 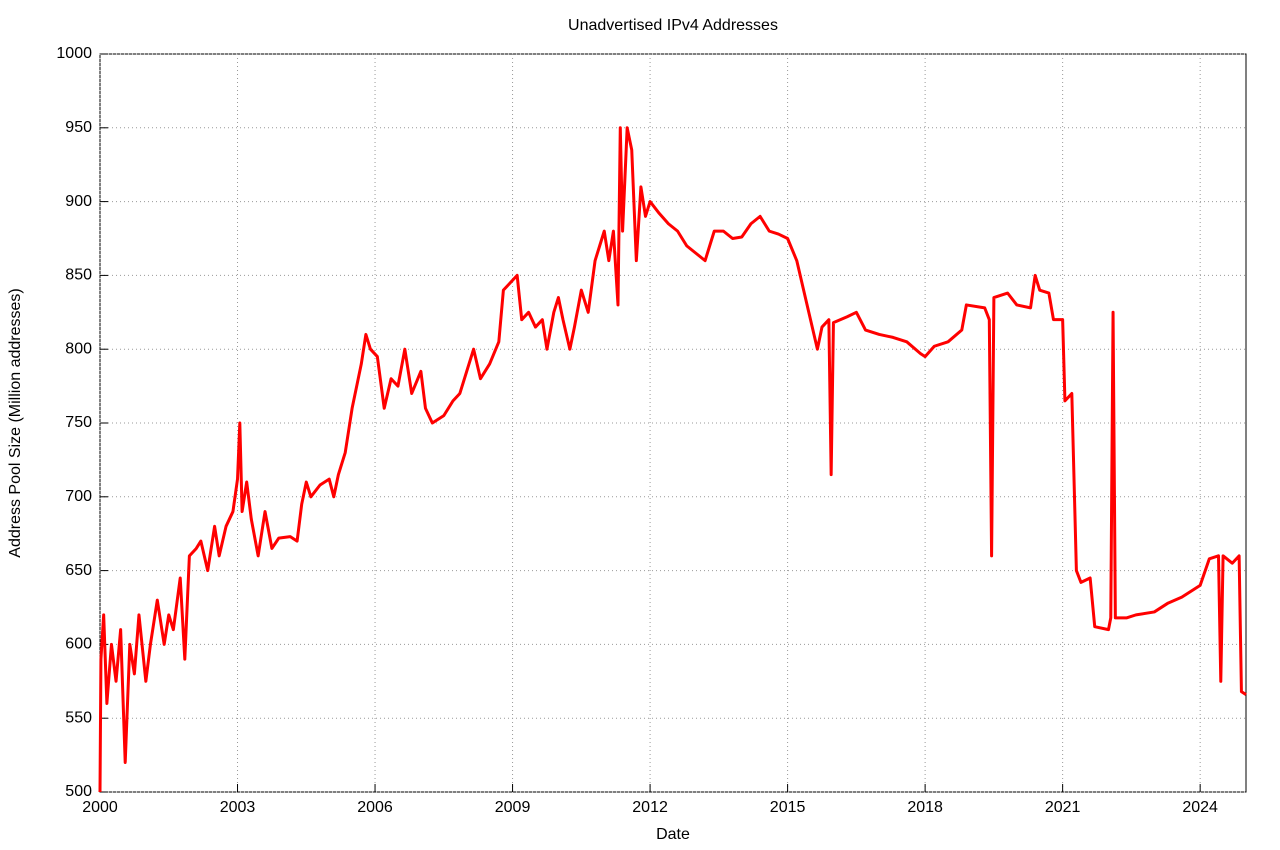 I want to click on x-tick-label: 2003, so click(x=238, y=807).